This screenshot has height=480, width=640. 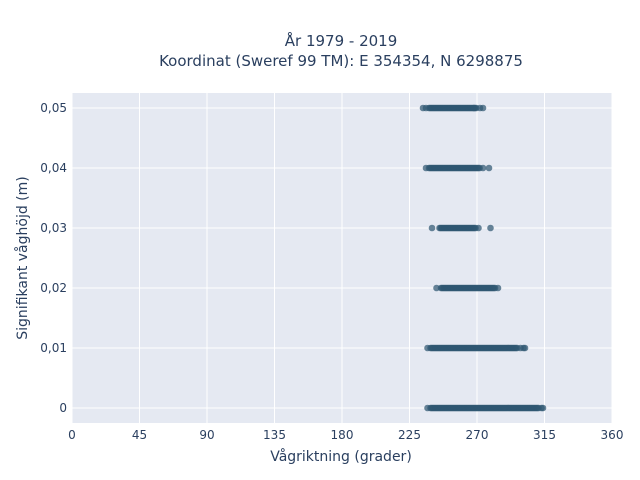 What do you see at coordinates (53, 168) in the screenshot?
I see `y-tick-label: 0,04` at bounding box center [53, 168].